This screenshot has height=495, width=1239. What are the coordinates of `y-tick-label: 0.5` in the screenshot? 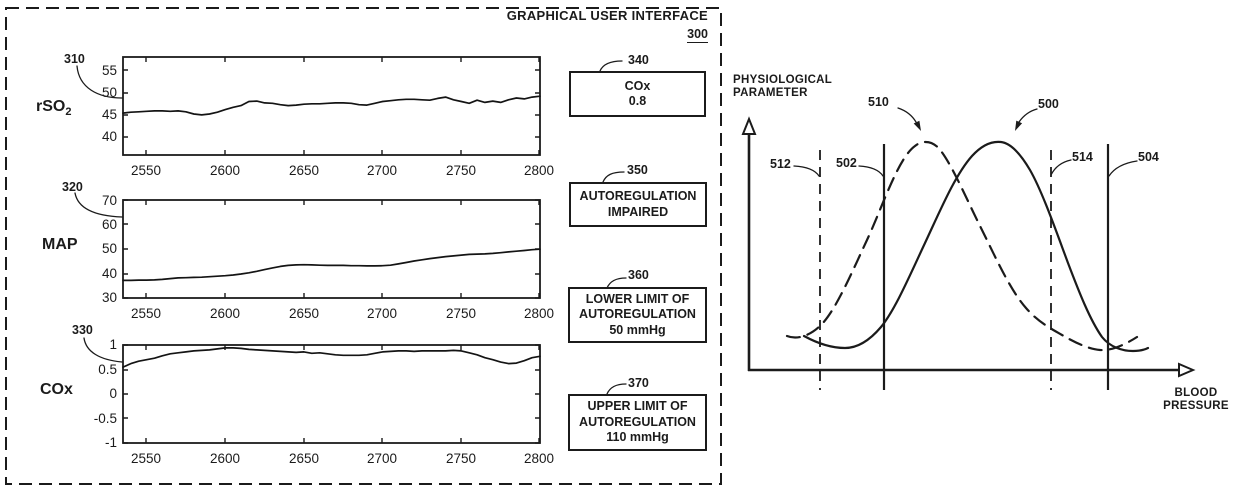 It's located at (107, 369).